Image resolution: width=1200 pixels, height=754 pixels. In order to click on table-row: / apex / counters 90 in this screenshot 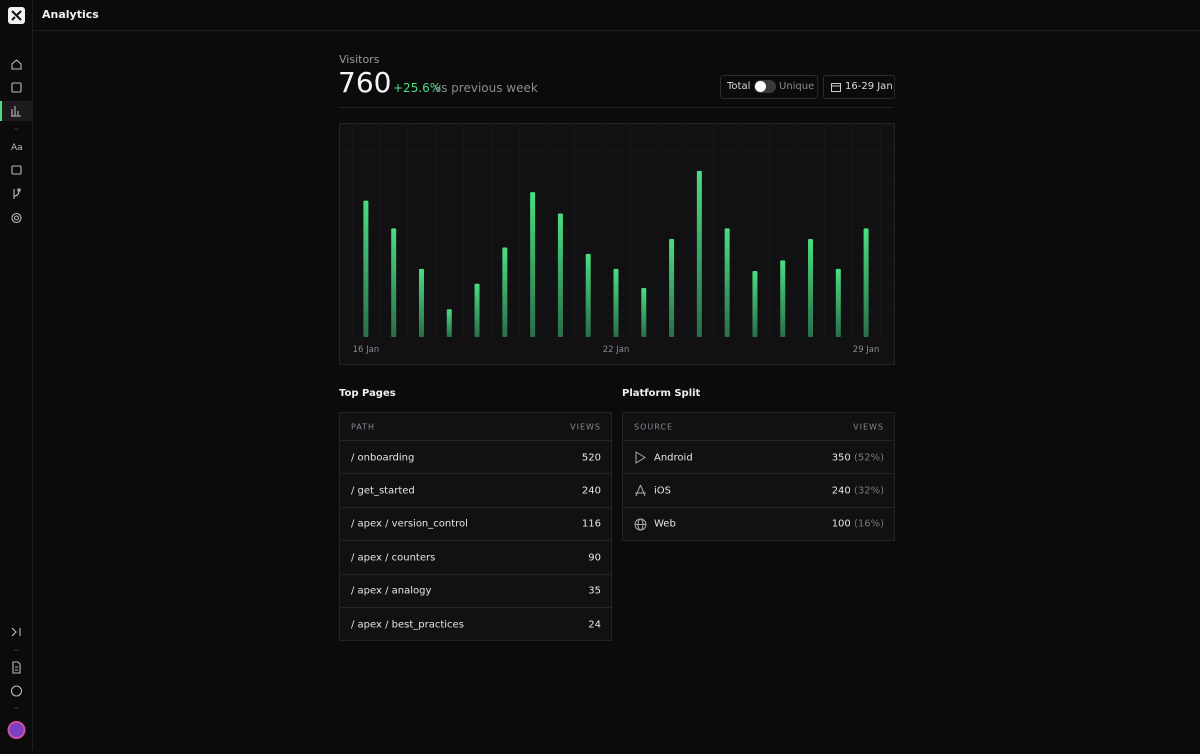, I will do `click(475, 557)`.